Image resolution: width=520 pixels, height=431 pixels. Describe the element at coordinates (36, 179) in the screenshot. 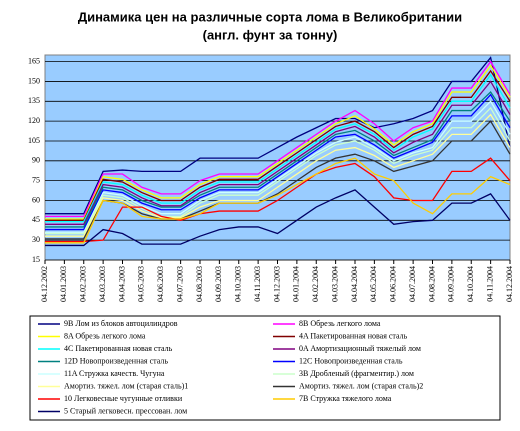

I see `y-tick-label: 75` at that location.